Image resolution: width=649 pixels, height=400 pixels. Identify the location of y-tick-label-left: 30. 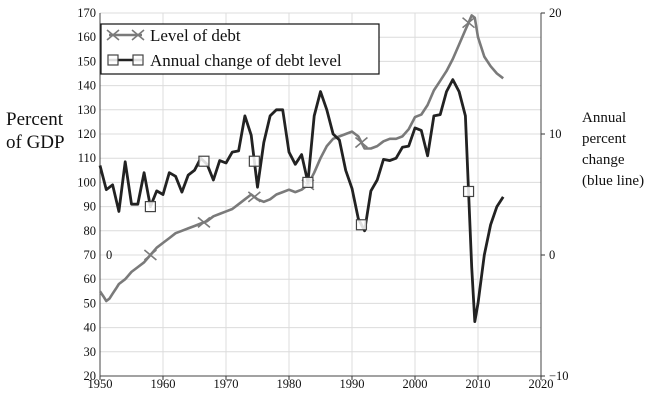
(90, 352).